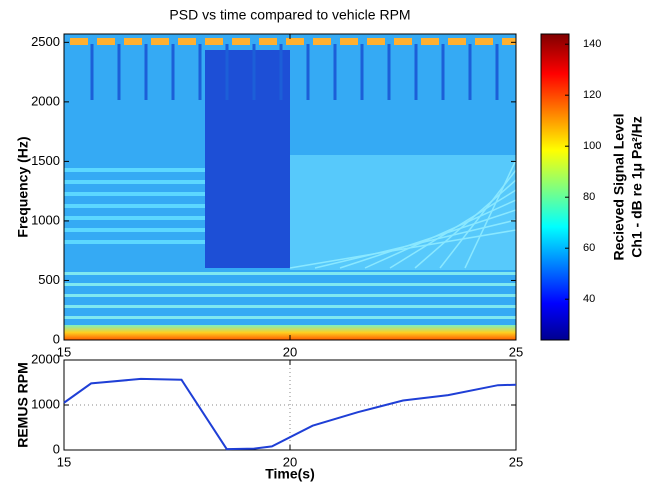 This screenshot has height=486, width=651. What do you see at coordinates (45, 41) in the screenshot?
I see `y-tick-label: 2500` at bounding box center [45, 41].